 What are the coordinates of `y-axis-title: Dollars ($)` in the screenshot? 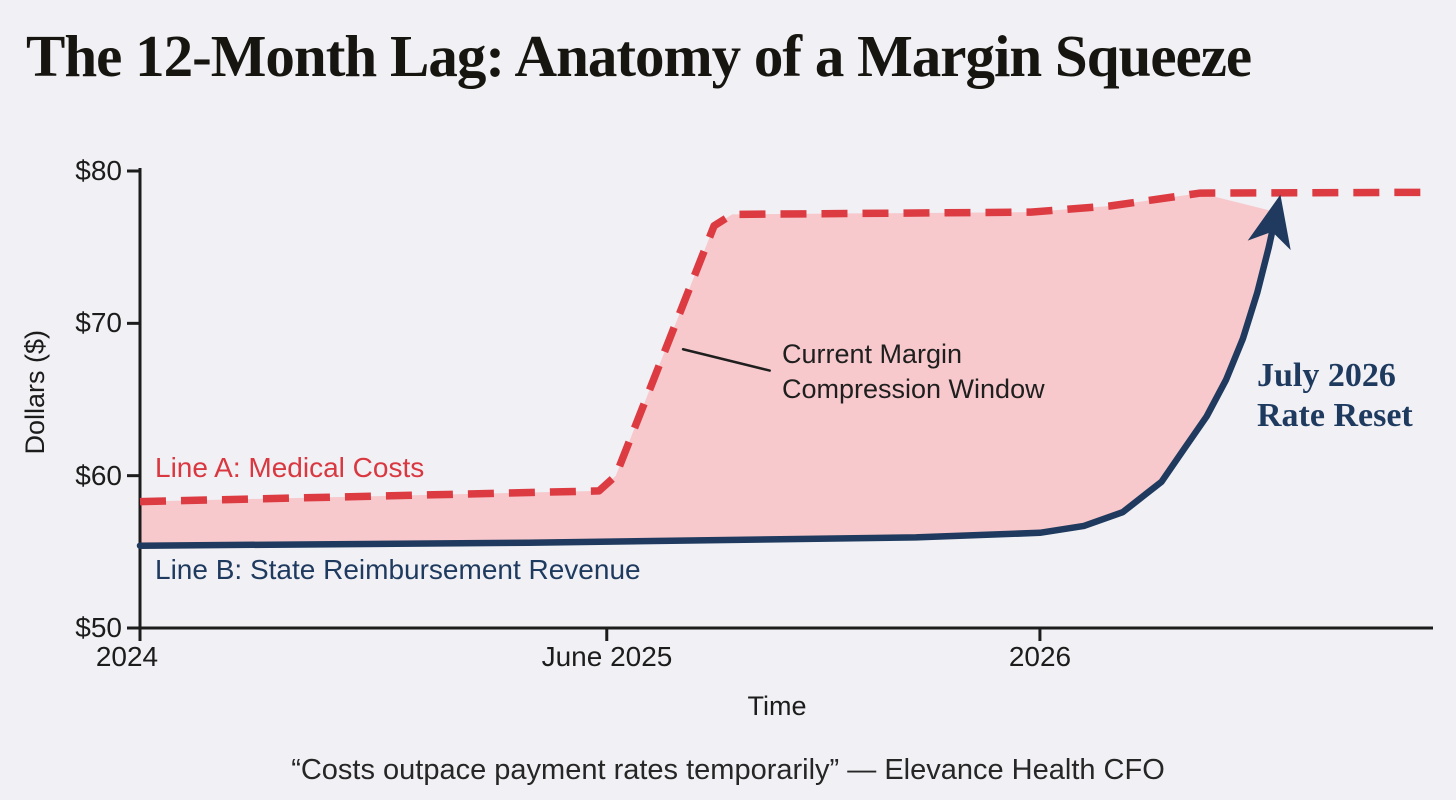 It's located at (35, 392).